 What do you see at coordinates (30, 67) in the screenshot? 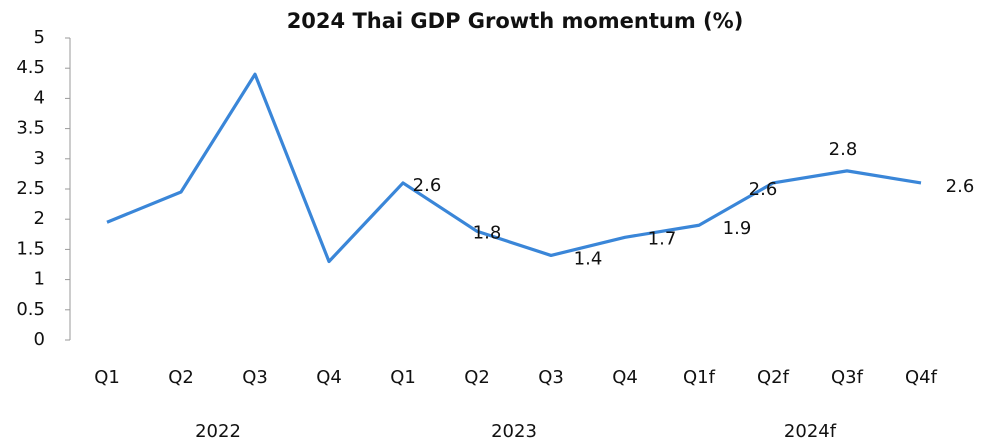
I see `y-tick-label: 4.5` at bounding box center [30, 67].